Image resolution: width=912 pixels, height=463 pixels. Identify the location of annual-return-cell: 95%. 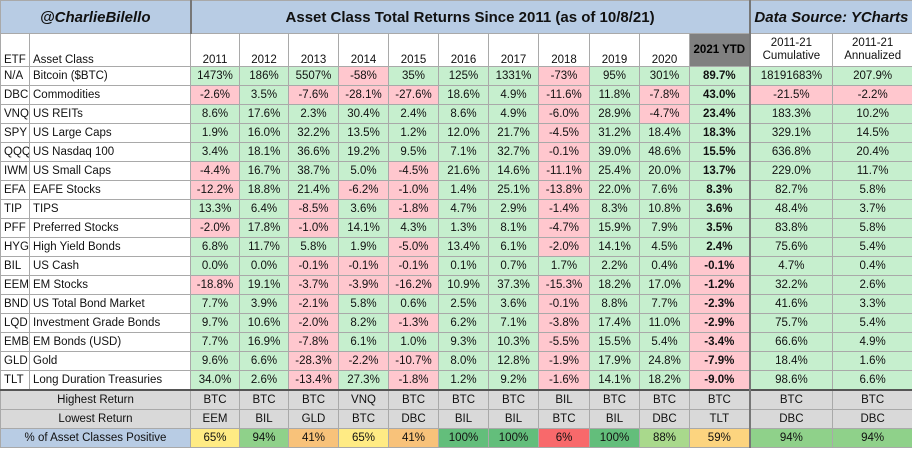
(614, 76).